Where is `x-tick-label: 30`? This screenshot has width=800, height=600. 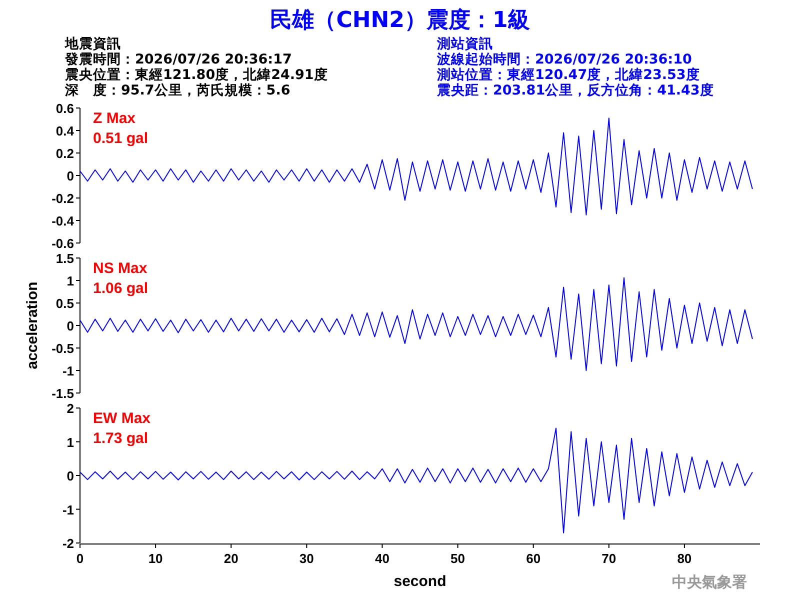
x-tick-label: 30 is located at coordinates (306, 558).